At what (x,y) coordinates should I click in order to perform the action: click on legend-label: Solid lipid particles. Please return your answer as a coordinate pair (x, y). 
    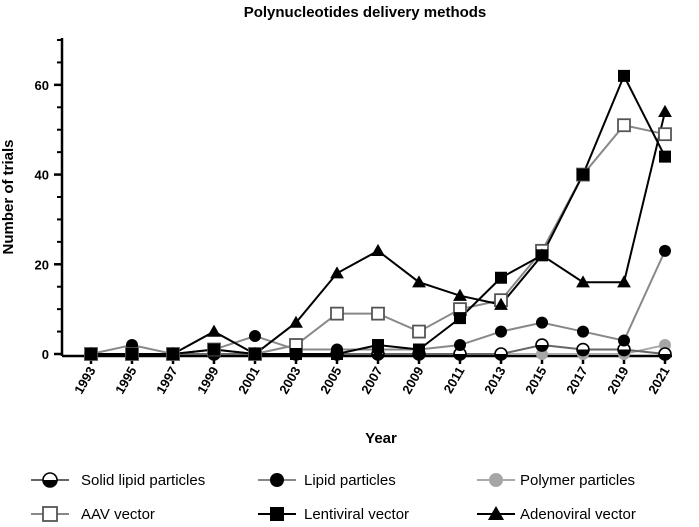
    Looking at the image, I should click on (143, 480).